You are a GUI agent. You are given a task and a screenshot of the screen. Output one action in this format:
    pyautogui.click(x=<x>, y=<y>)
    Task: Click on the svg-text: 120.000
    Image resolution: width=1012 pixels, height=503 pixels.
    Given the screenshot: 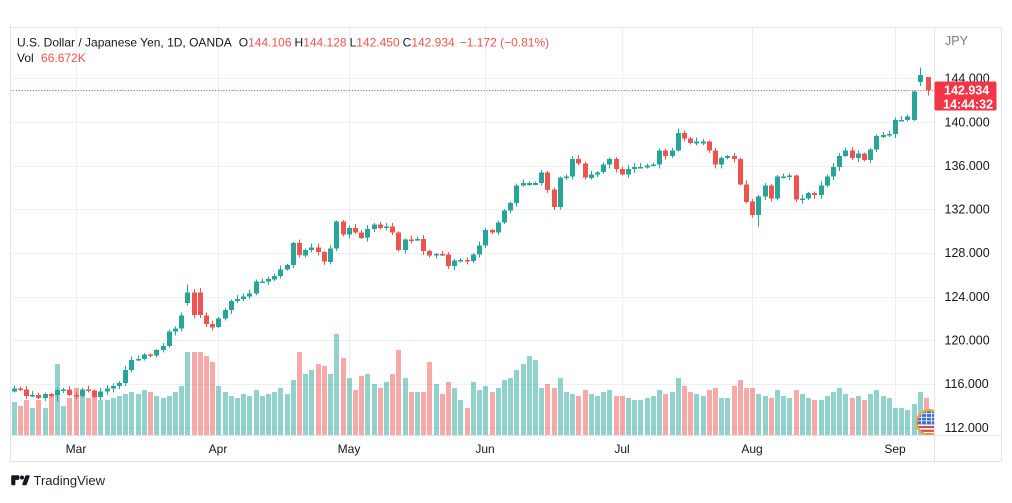 What is the action you would take?
    pyautogui.click(x=967, y=341)
    